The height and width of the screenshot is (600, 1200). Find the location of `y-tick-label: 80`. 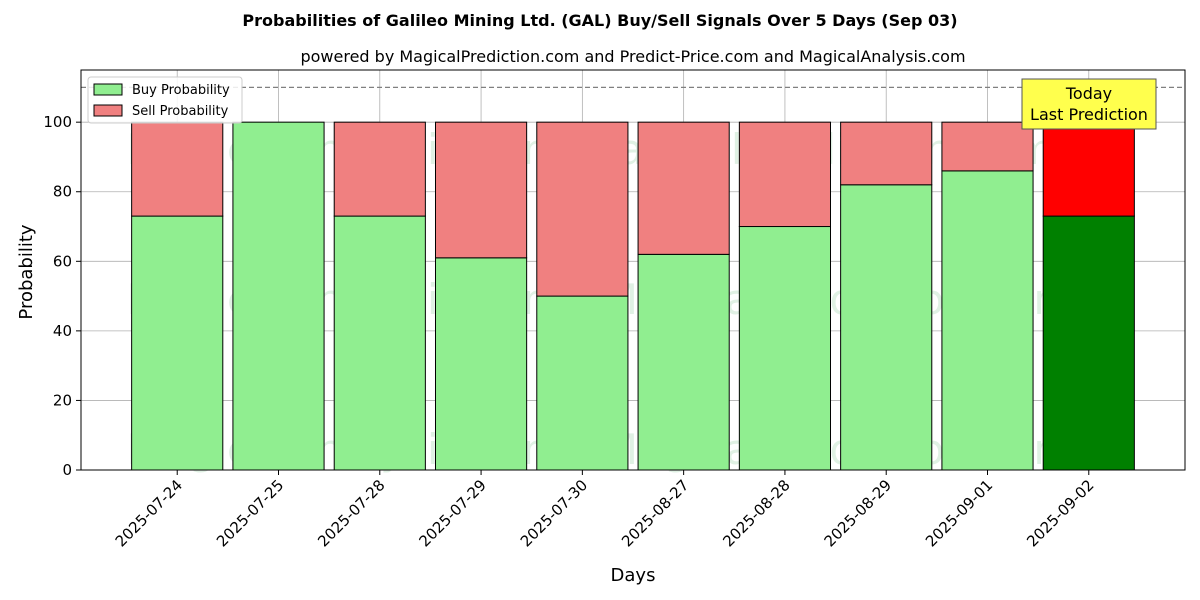

y-tick-label: 80 is located at coordinates (62, 192).